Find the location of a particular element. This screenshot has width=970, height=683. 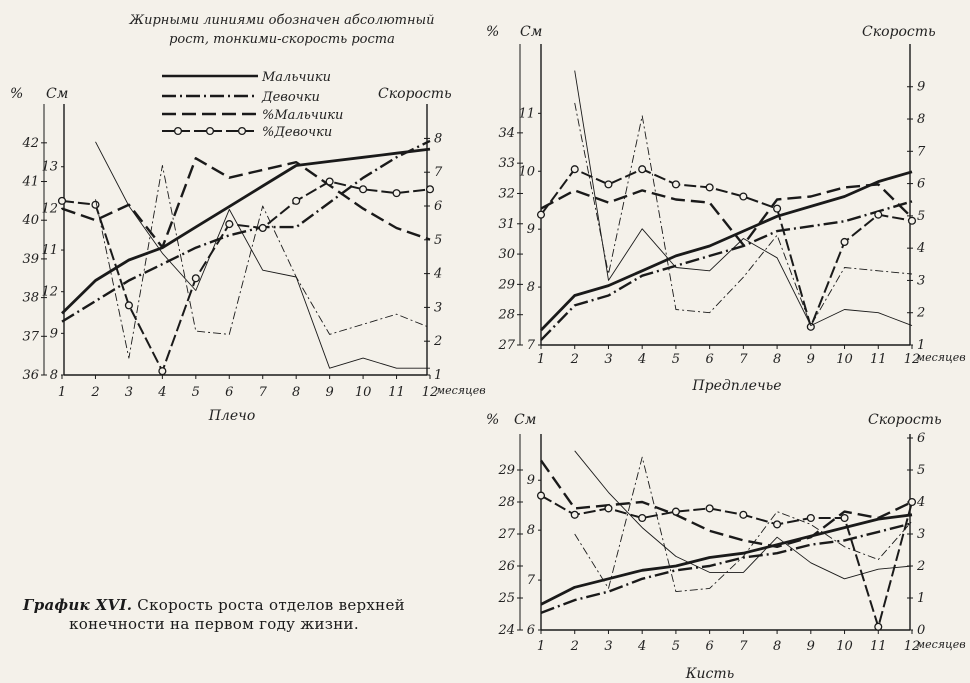

tick-label-percent: 26 is located at coordinates (506, 566).